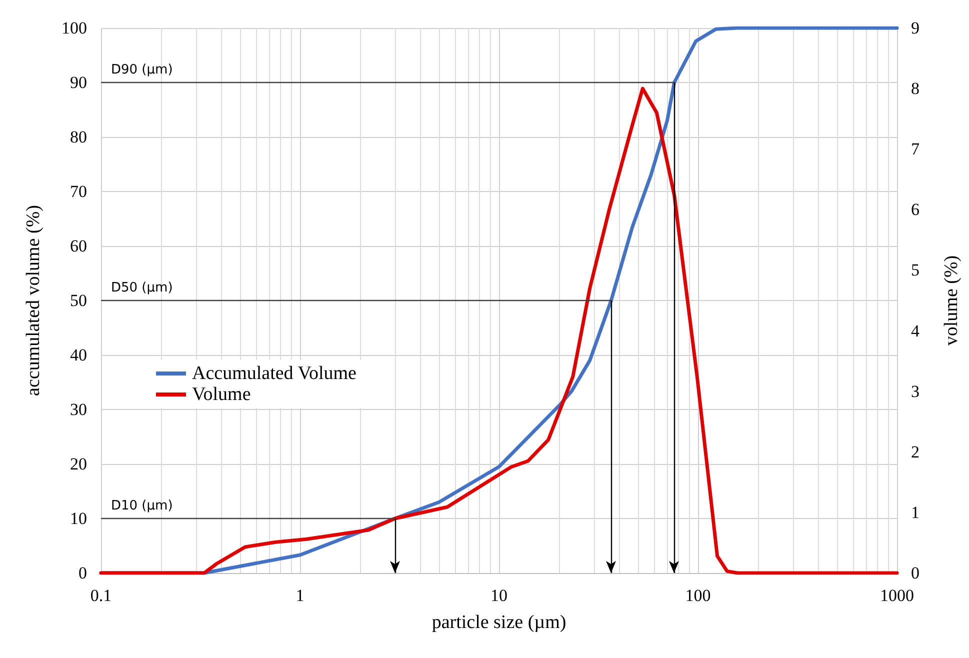  What do you see at coordinates (78, 518) in the screenshot?
I see `y-tick-label: 10` at bounding box center [78, 518].